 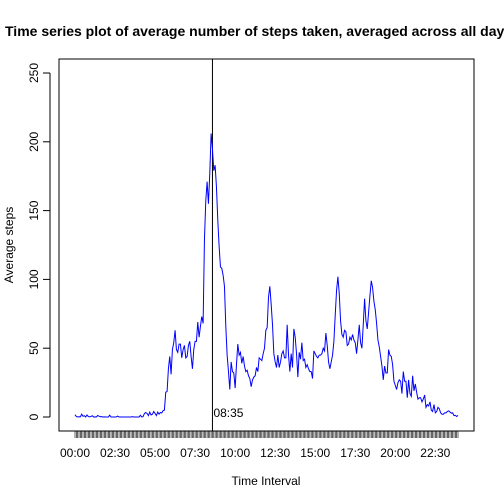 What do you see at coordinates (395, 453) in the screenshot?
I see `x-tick-label: 20:00` at bounding box center [395, 453].